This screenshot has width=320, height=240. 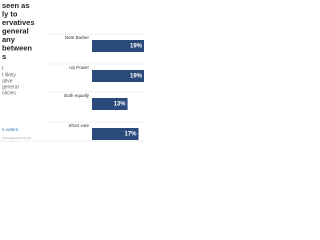 I want to click on title-line: ly to, so click(x=10, y=13).